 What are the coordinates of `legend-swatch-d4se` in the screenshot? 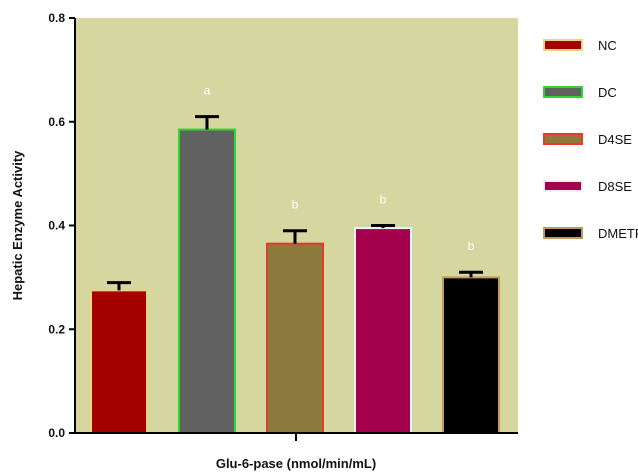 It's located at (563, 139).